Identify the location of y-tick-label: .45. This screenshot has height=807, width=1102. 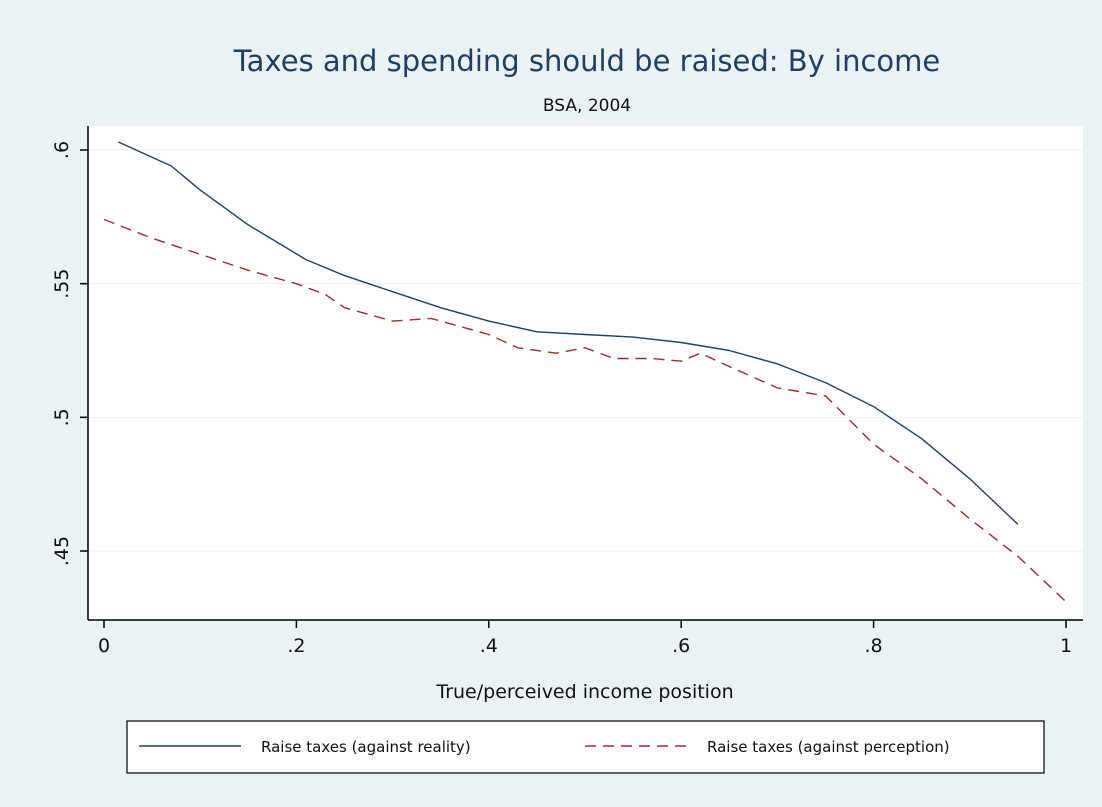
(62, 551).